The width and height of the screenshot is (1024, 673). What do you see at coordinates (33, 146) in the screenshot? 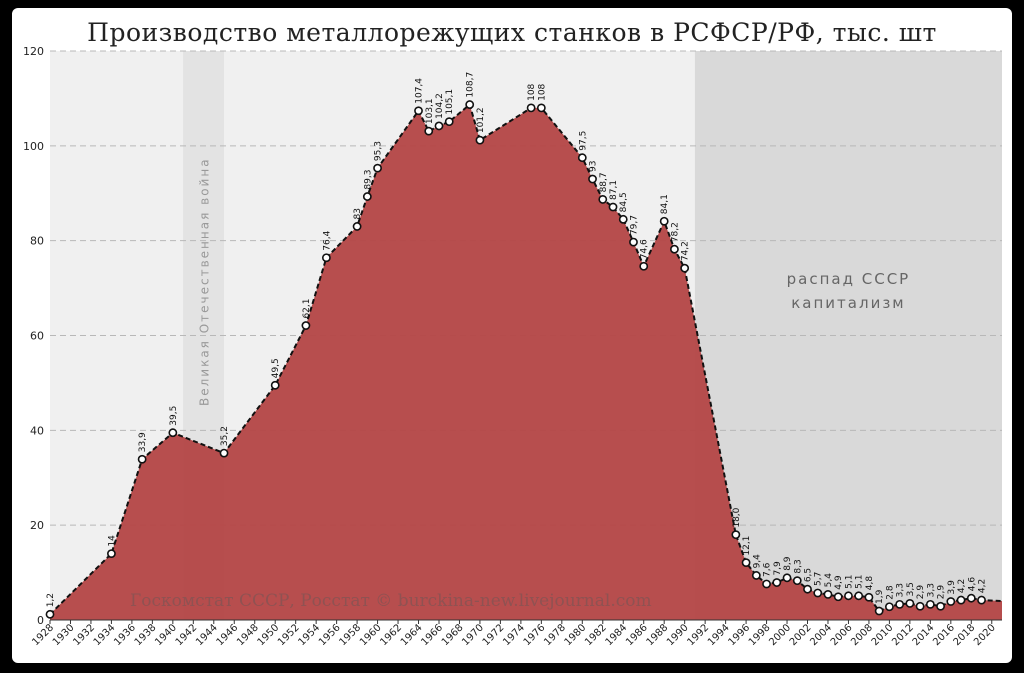
I see `y-tick-label: 100` at bounding box center [33, 146].